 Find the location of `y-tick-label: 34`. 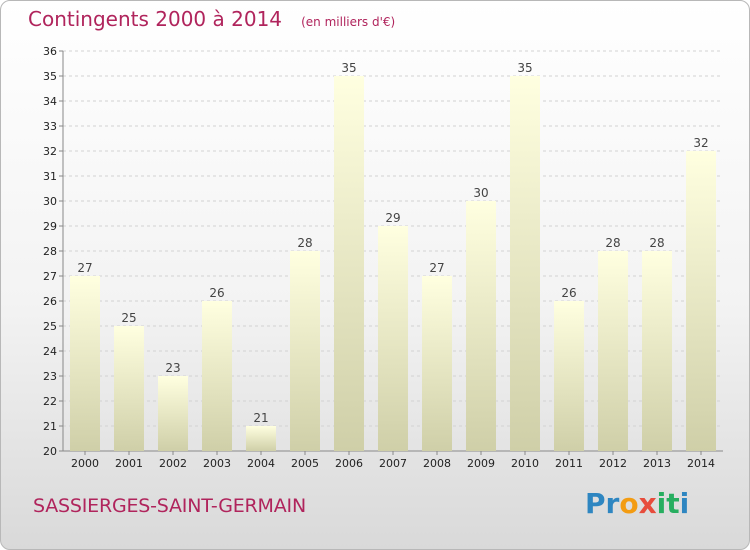

y-tick-label: 34 is located at coordinates (50, 101).